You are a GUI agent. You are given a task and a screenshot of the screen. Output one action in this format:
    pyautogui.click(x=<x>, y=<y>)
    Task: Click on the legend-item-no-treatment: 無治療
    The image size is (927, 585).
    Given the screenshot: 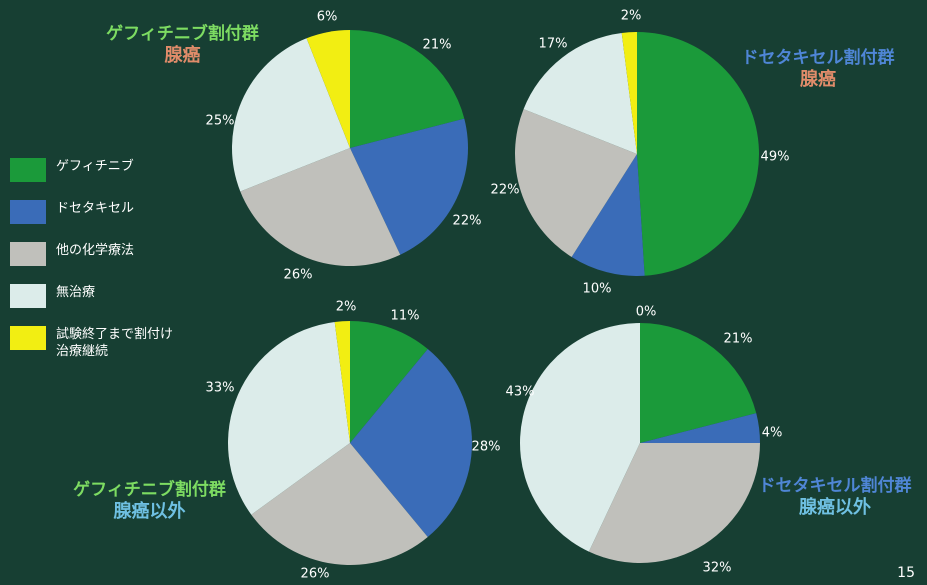 What is the action you would take?
    pyautogui.click(x=91, y=305)
    